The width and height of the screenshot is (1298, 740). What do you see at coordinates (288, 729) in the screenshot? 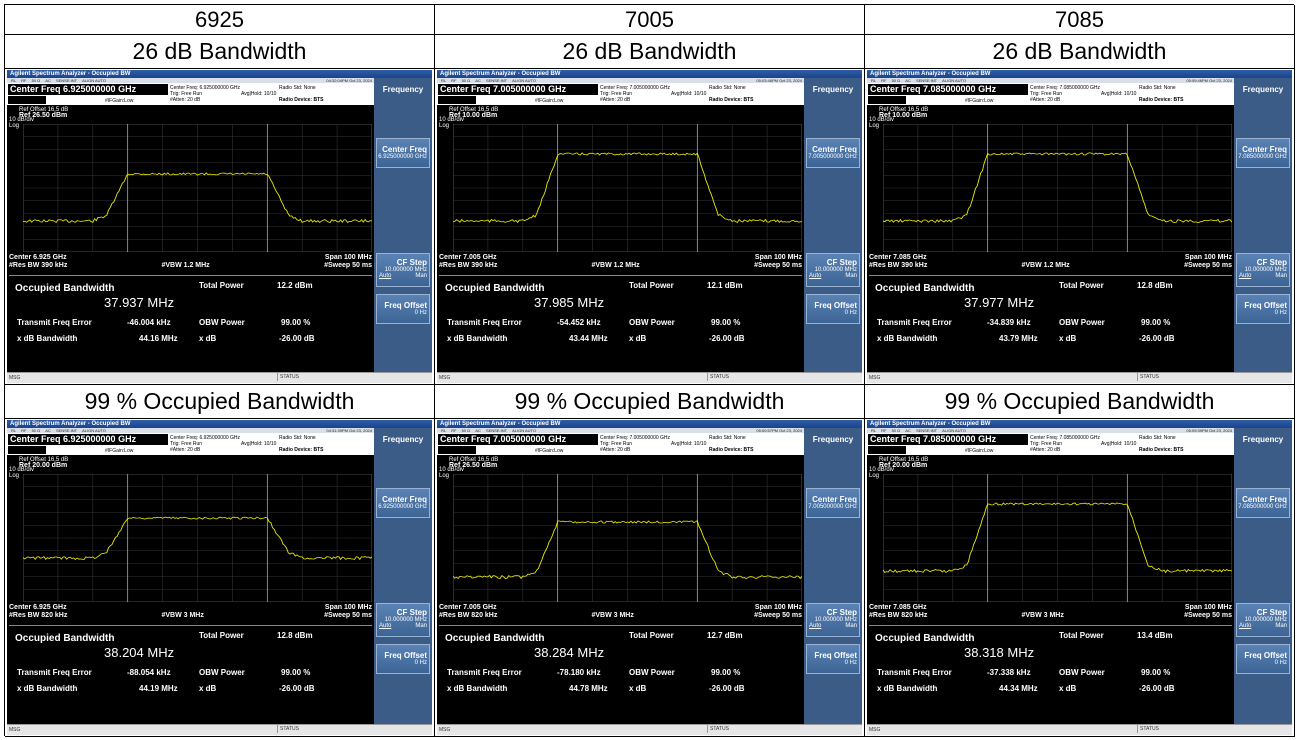
I see `status-label: STATUS` at bounding box center [288, 729].